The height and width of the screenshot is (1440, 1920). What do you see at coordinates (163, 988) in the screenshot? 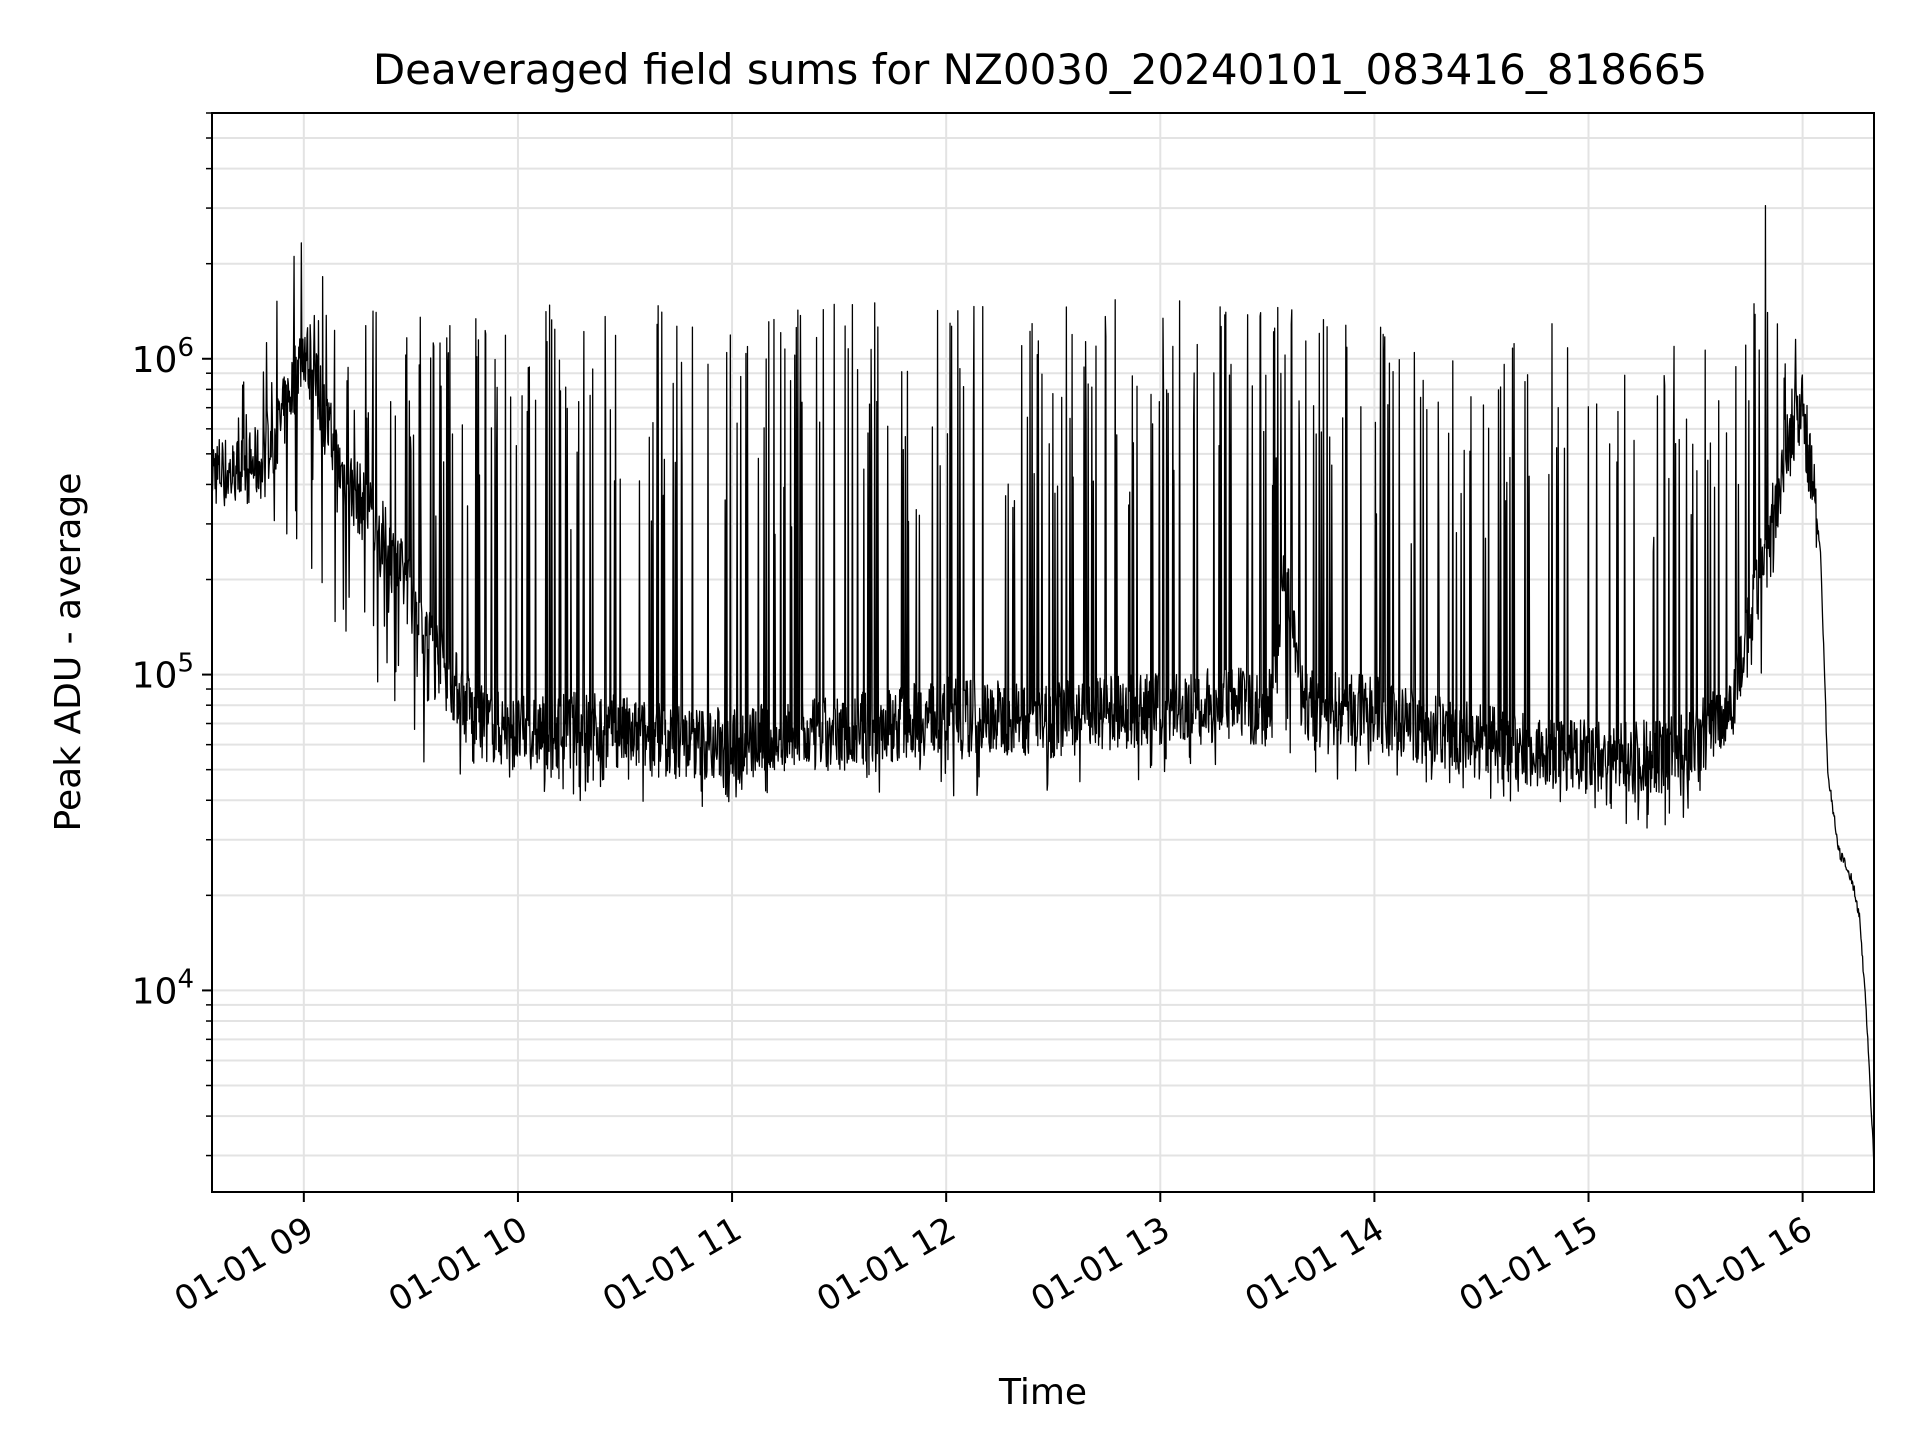
I see `y-tick-label: 10⁴` at bounding box center [163, 988].